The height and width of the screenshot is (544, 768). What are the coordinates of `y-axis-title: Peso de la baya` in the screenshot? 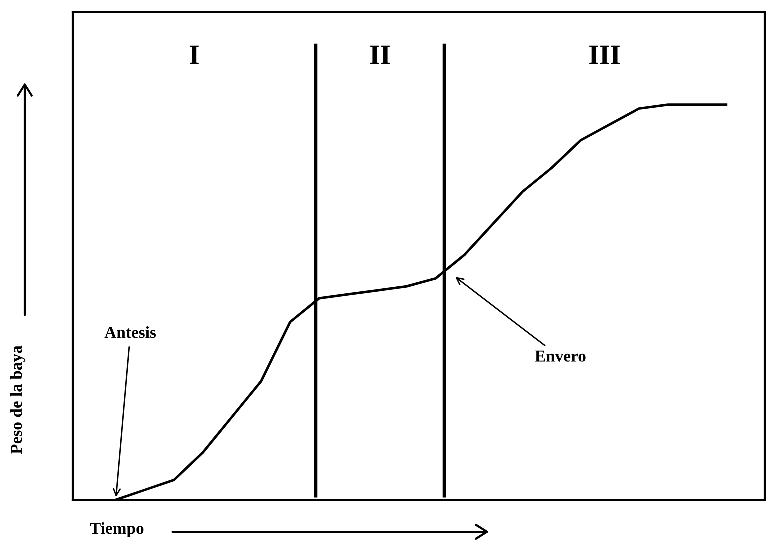 It's located at (18, 400).